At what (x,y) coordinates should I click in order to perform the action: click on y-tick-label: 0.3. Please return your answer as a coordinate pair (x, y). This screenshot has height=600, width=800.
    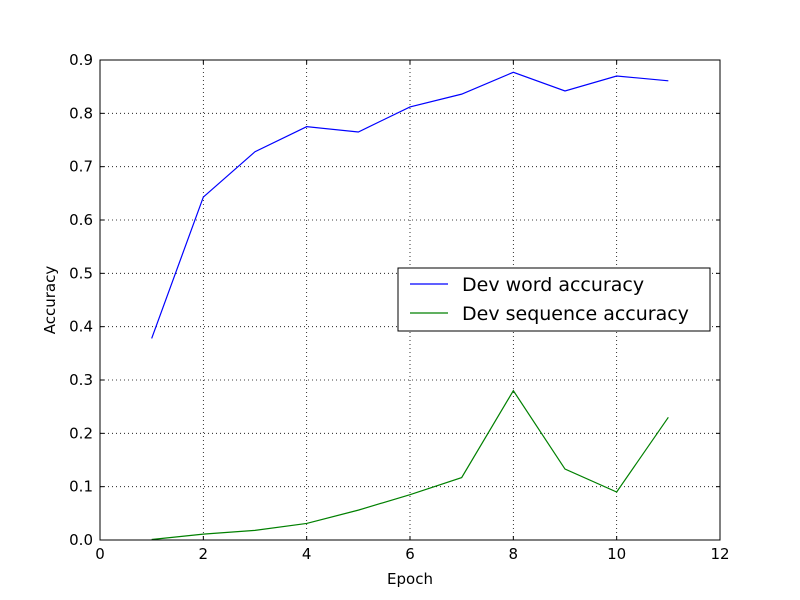
    Looking at the image, I should click on (81, 380).